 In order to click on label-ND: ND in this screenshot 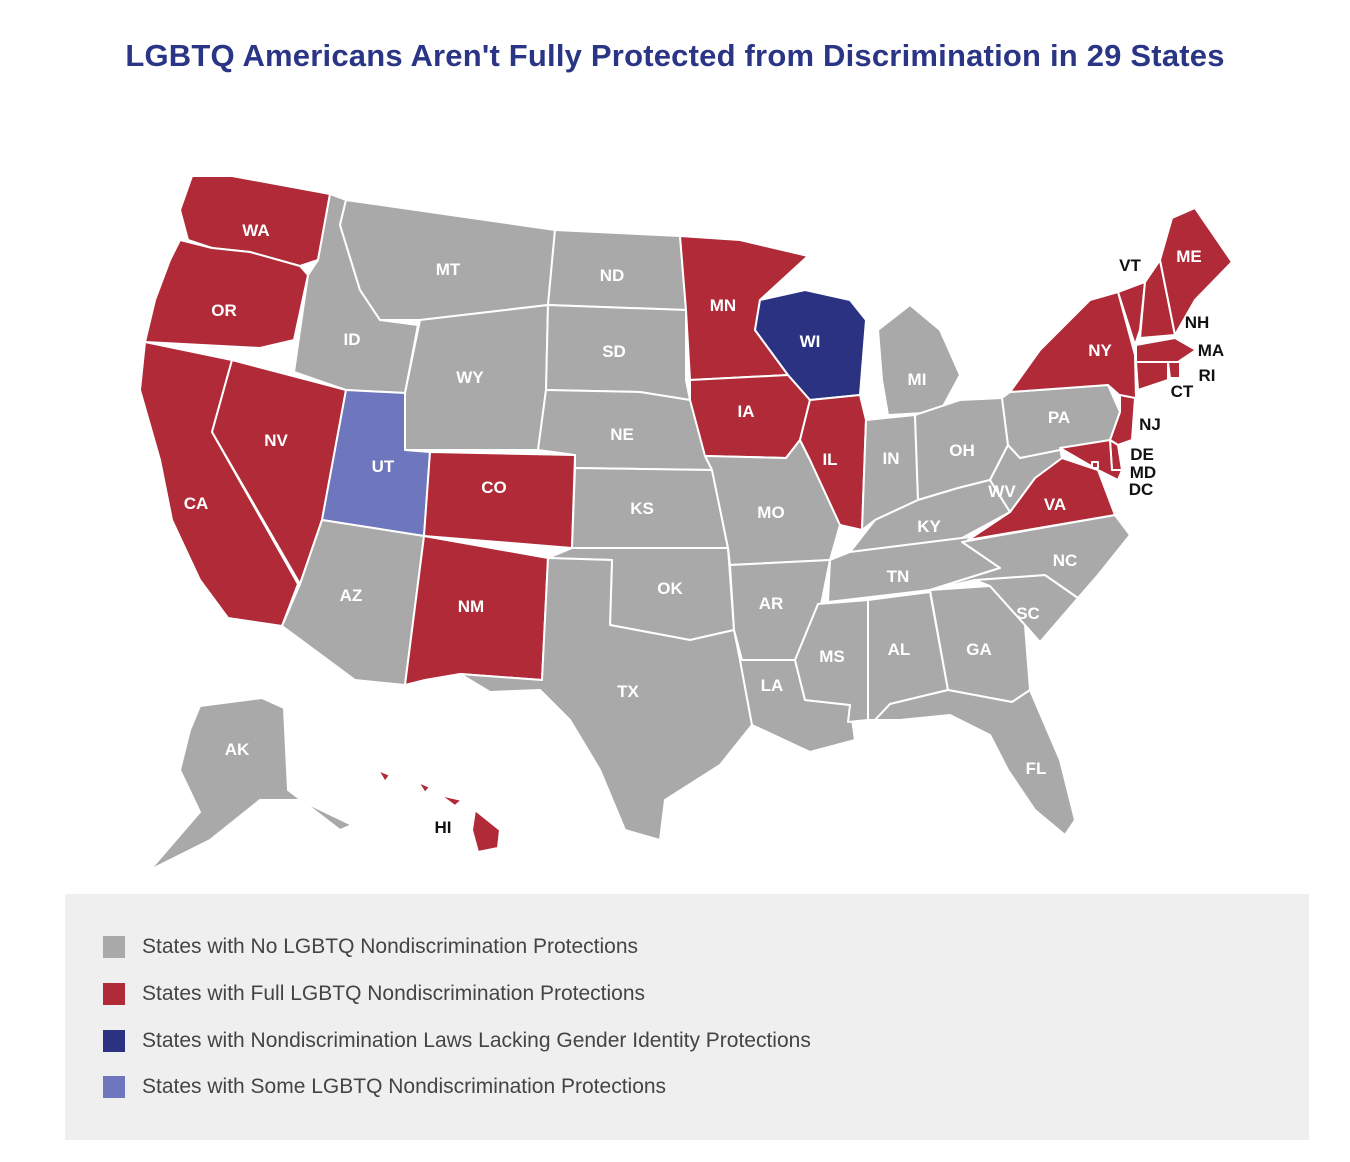, I will do `click(612, 275)`.